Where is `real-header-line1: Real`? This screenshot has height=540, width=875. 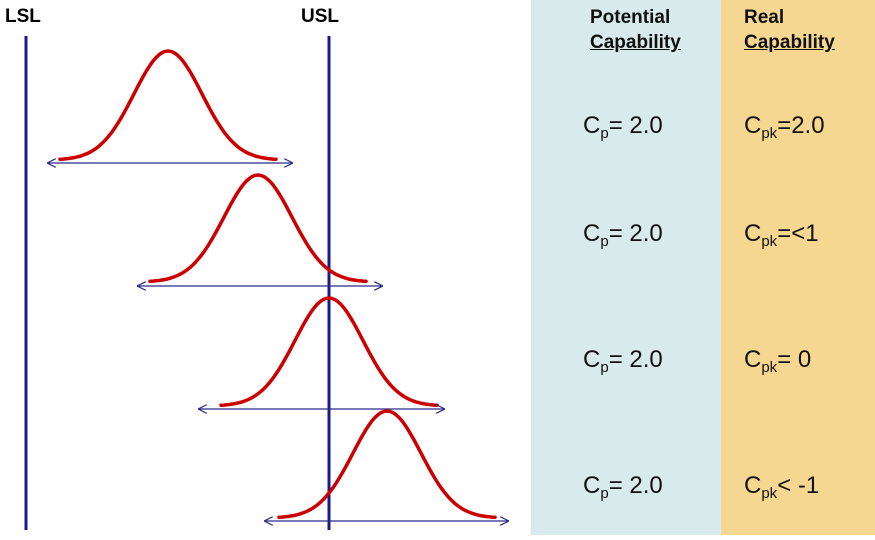
real-header-line1: Real is located at coordinates (764, 17).